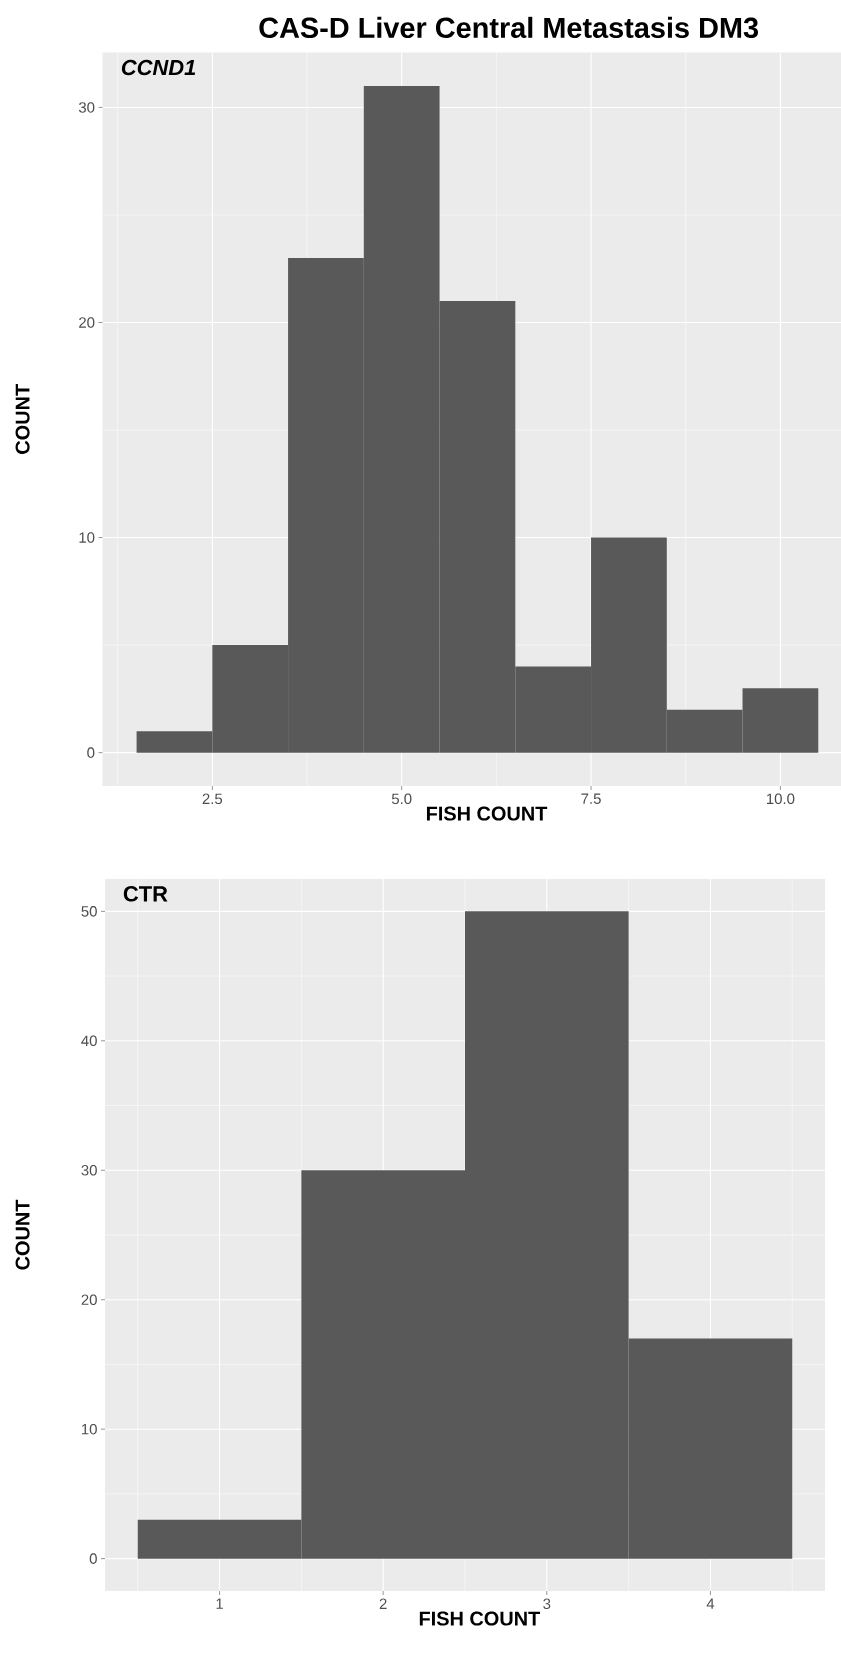 The image size is (841, 1662). What do you see at coordinates (591, 798) in the screenshot?
I see `x-tick-label: 7.5` at bounding box center [591, 798].